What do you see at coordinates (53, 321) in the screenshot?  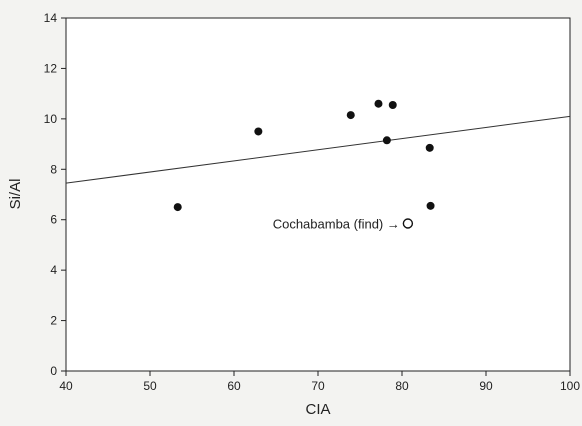 I see `y-tick-label: 2` at bounding box center [53, 321].